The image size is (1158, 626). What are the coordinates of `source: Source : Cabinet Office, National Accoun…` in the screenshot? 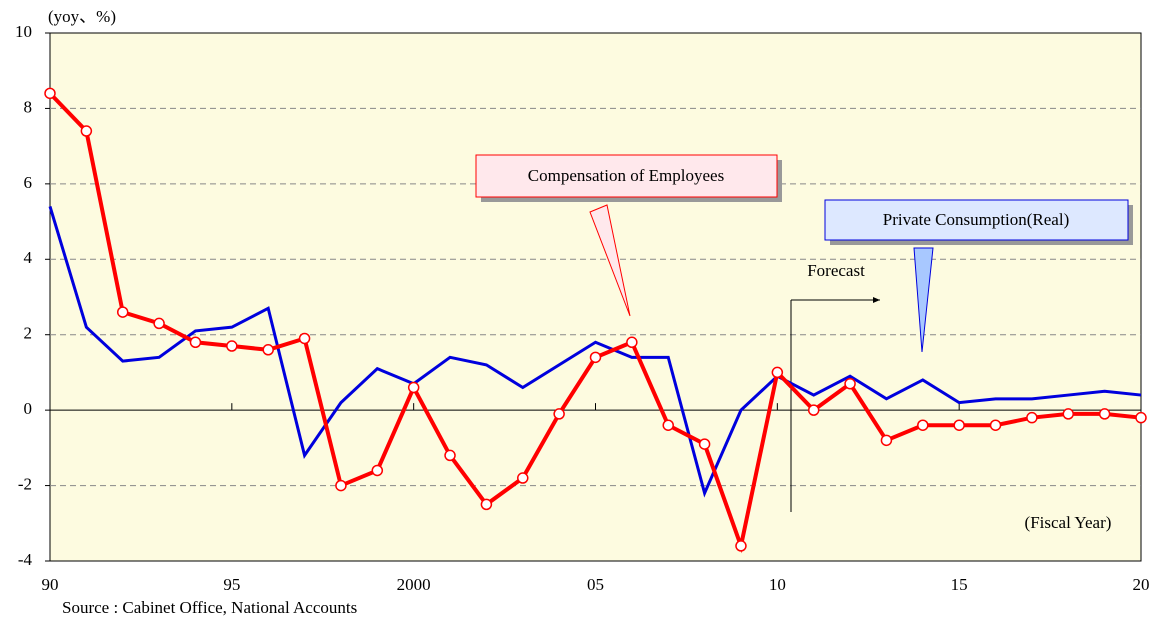 It's located at (209, 607).